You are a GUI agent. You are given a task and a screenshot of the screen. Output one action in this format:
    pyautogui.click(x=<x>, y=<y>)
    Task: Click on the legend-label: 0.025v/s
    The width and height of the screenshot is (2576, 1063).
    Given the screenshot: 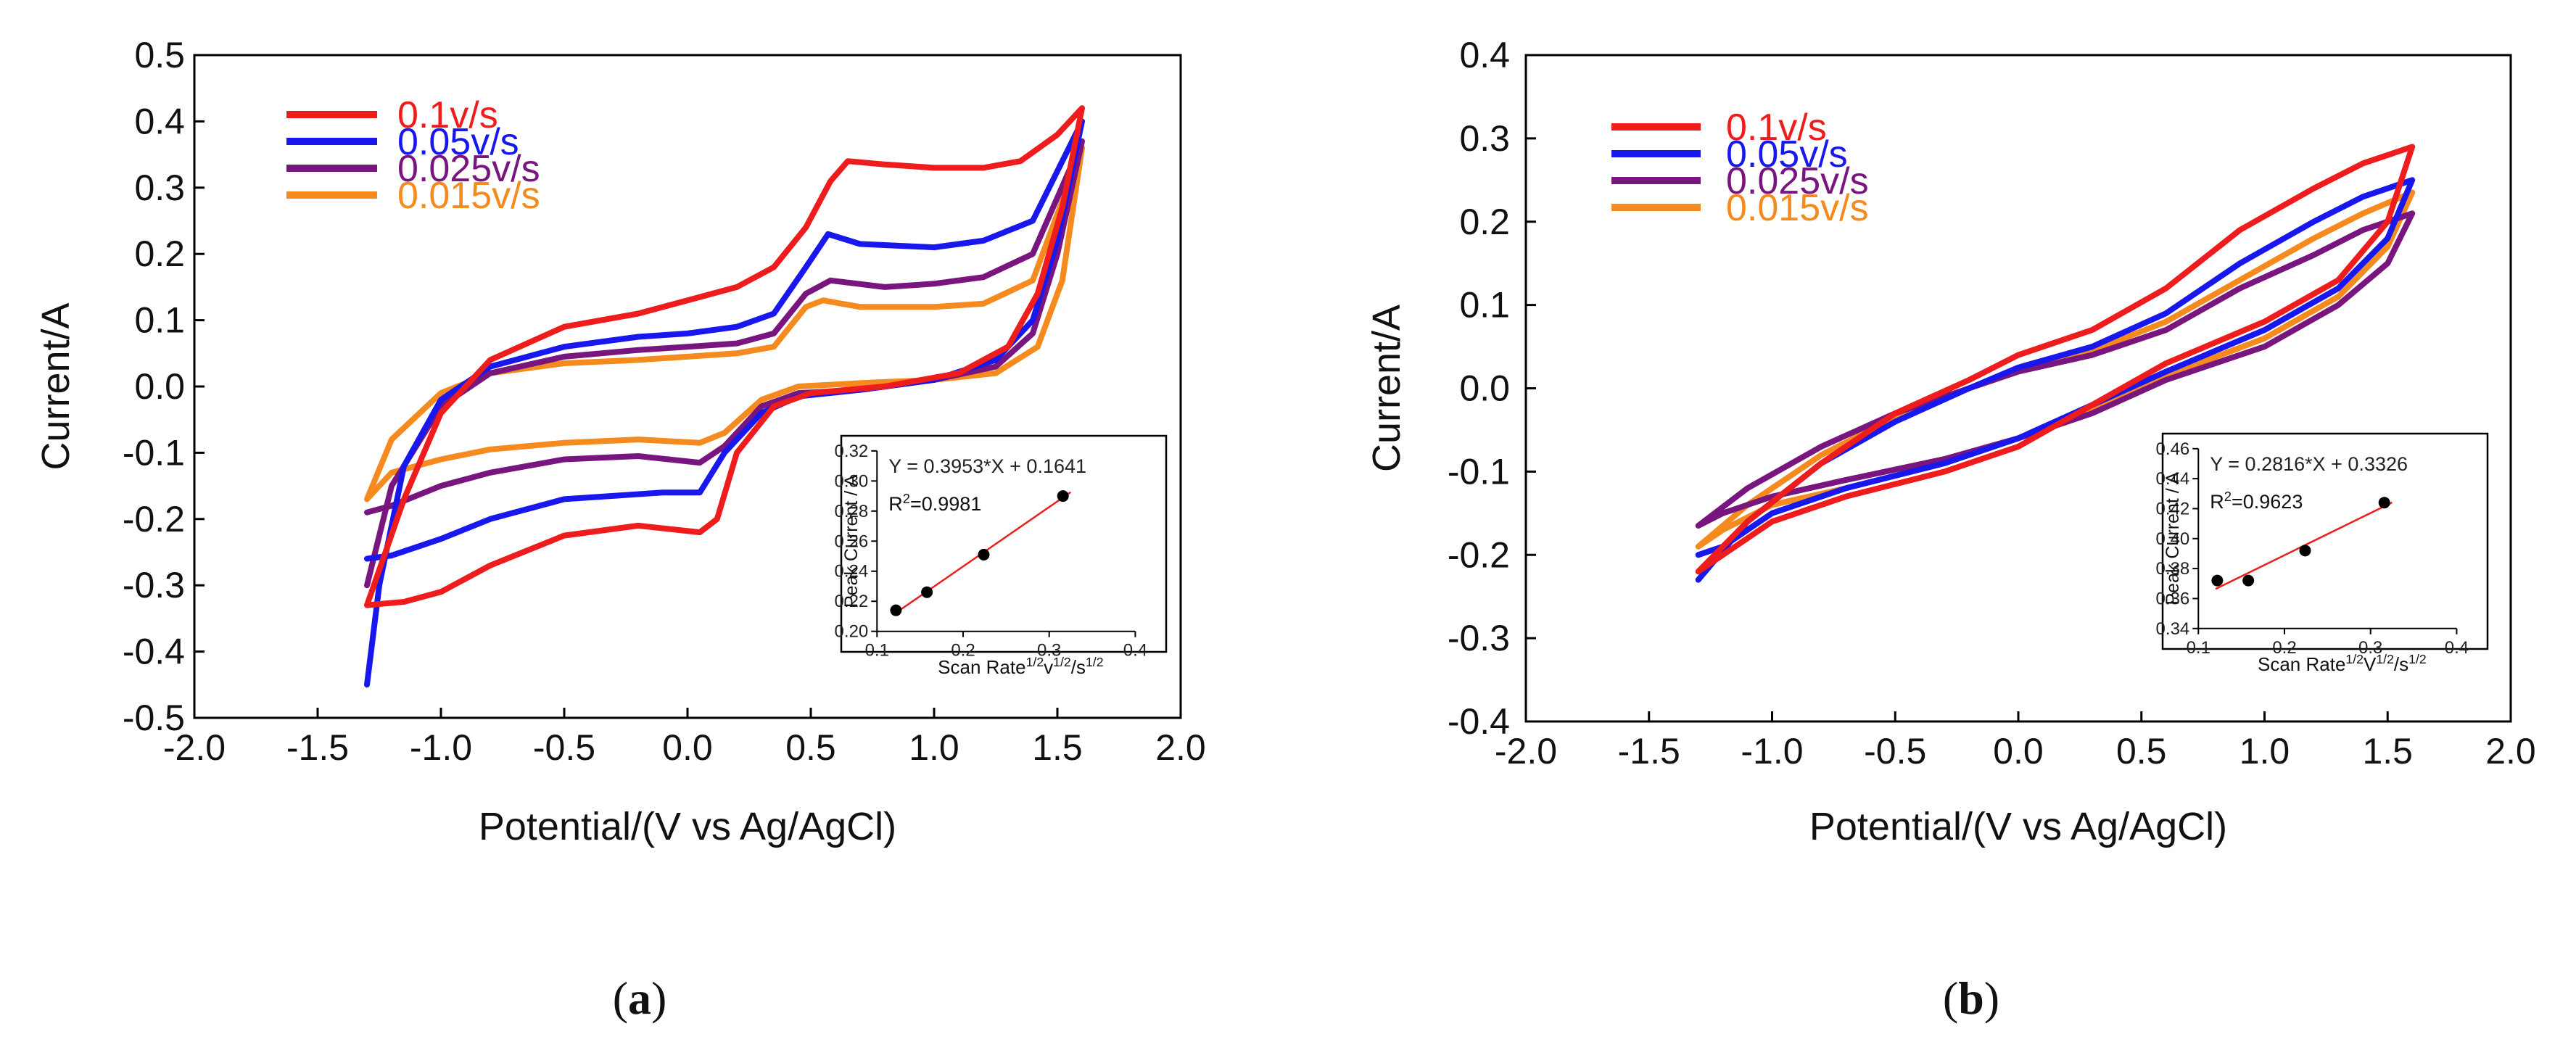 What is the action you would take?
    pyautogui.click(x=468, y=169)
    